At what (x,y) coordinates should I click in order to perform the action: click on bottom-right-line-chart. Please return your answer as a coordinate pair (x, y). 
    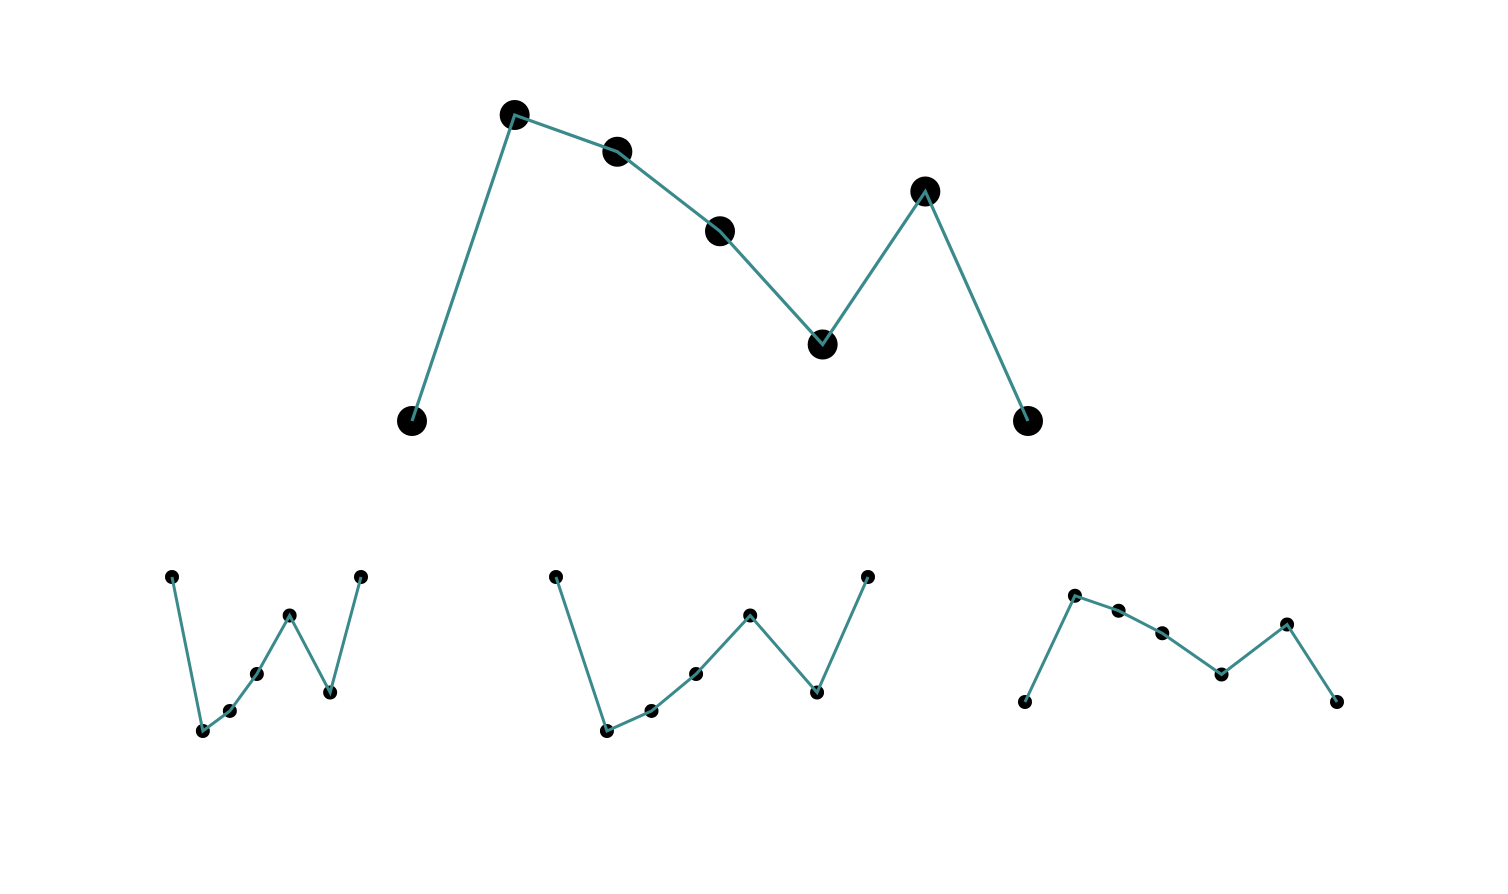
    Looking at the image, I should click on (1181, 648).